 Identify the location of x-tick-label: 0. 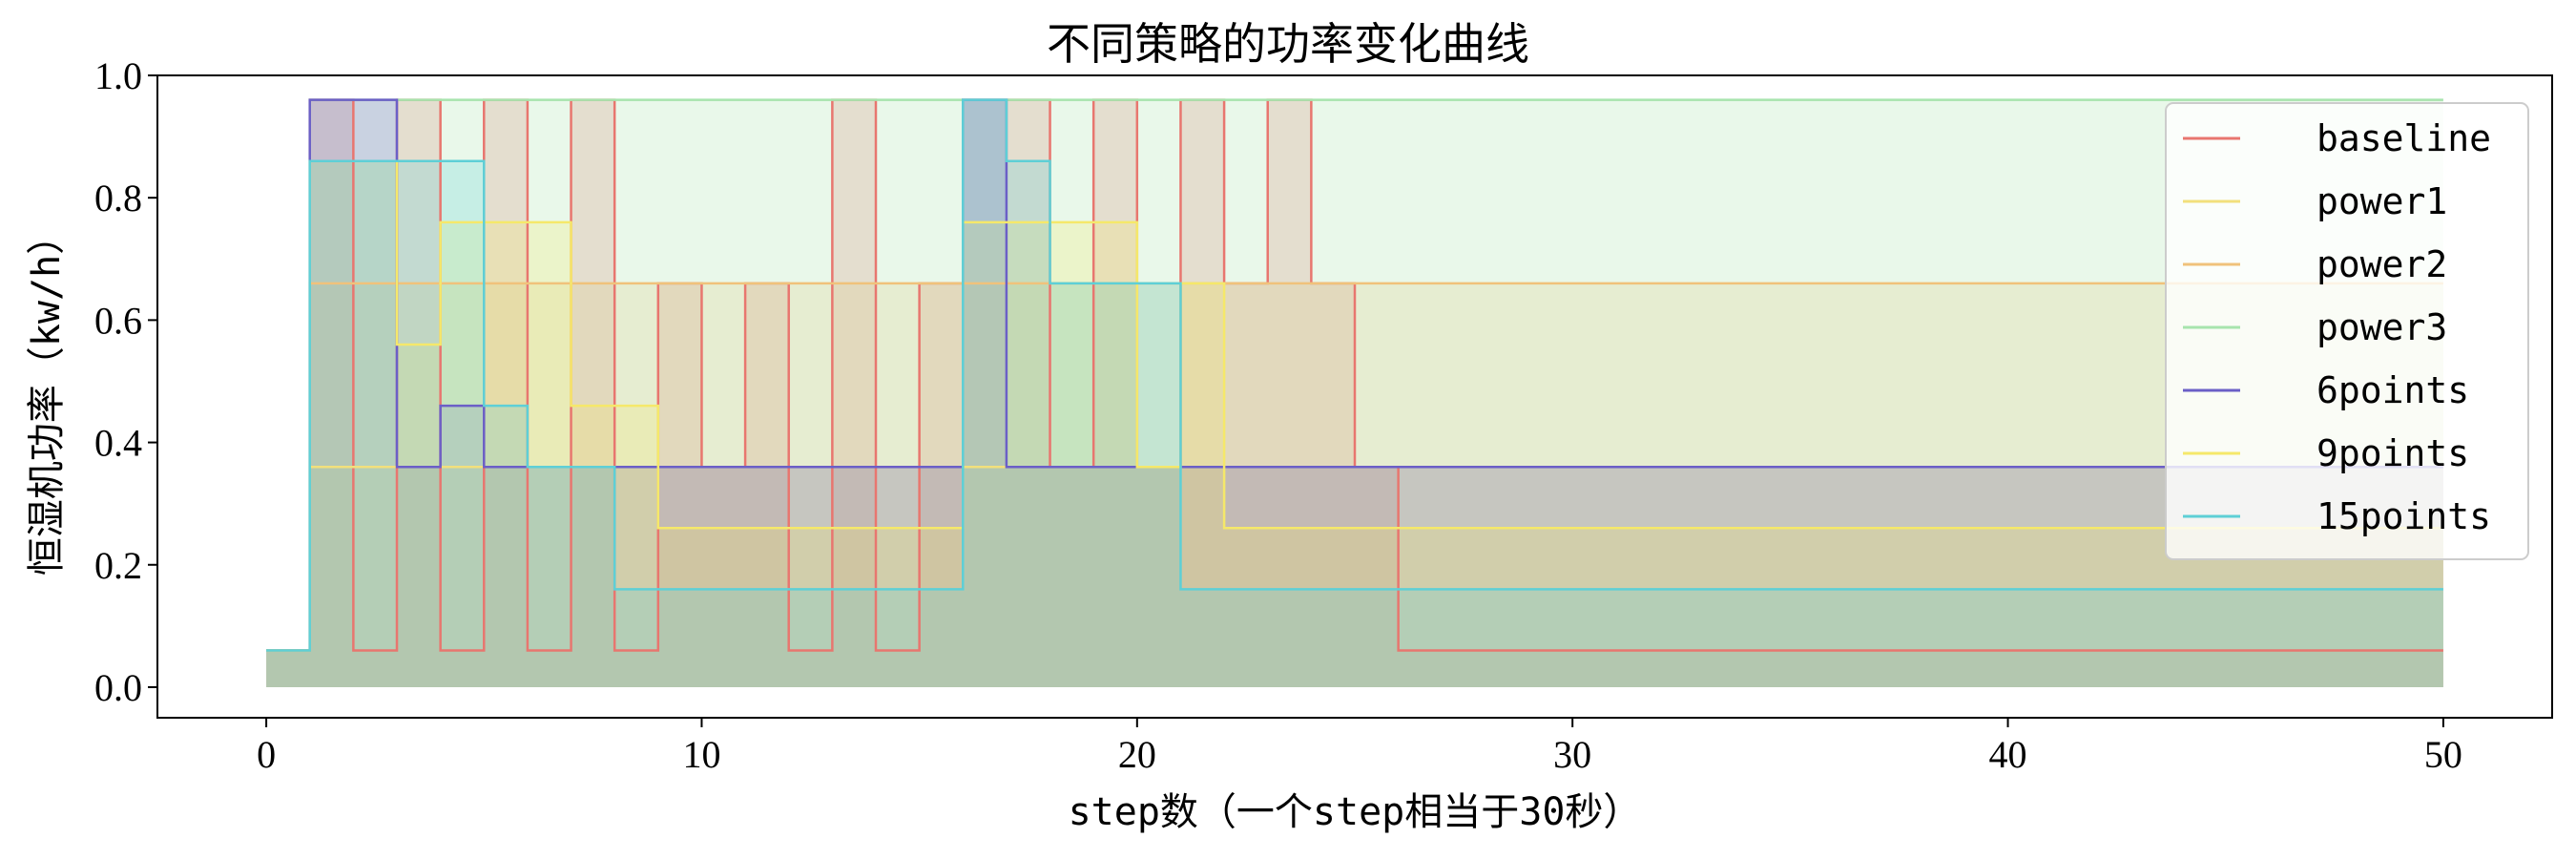
(266, 754).